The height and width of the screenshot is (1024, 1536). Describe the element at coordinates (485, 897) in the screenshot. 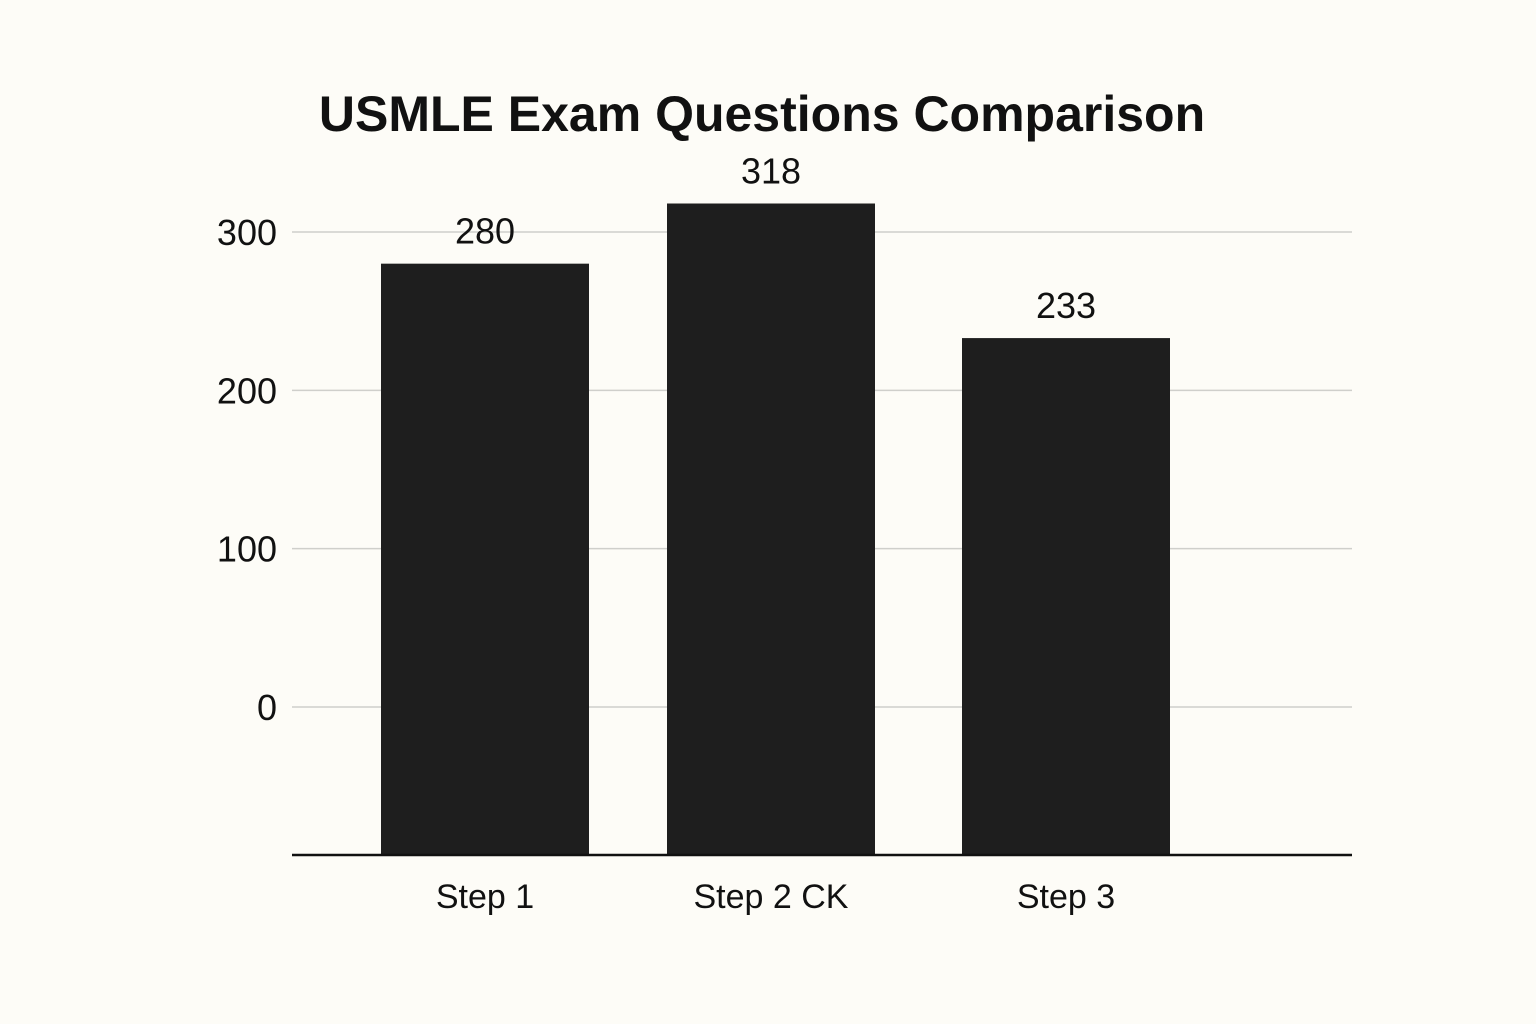

I see `x-tick-label: Step 1` at that location.